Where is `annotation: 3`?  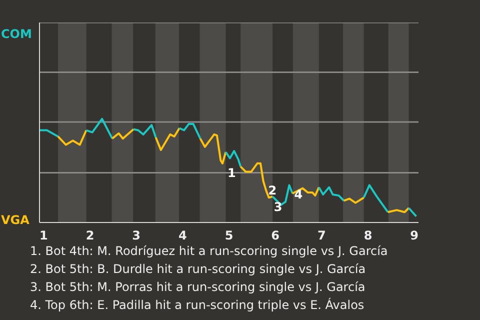 annotation: 3 is located at coordinates (278, 207).